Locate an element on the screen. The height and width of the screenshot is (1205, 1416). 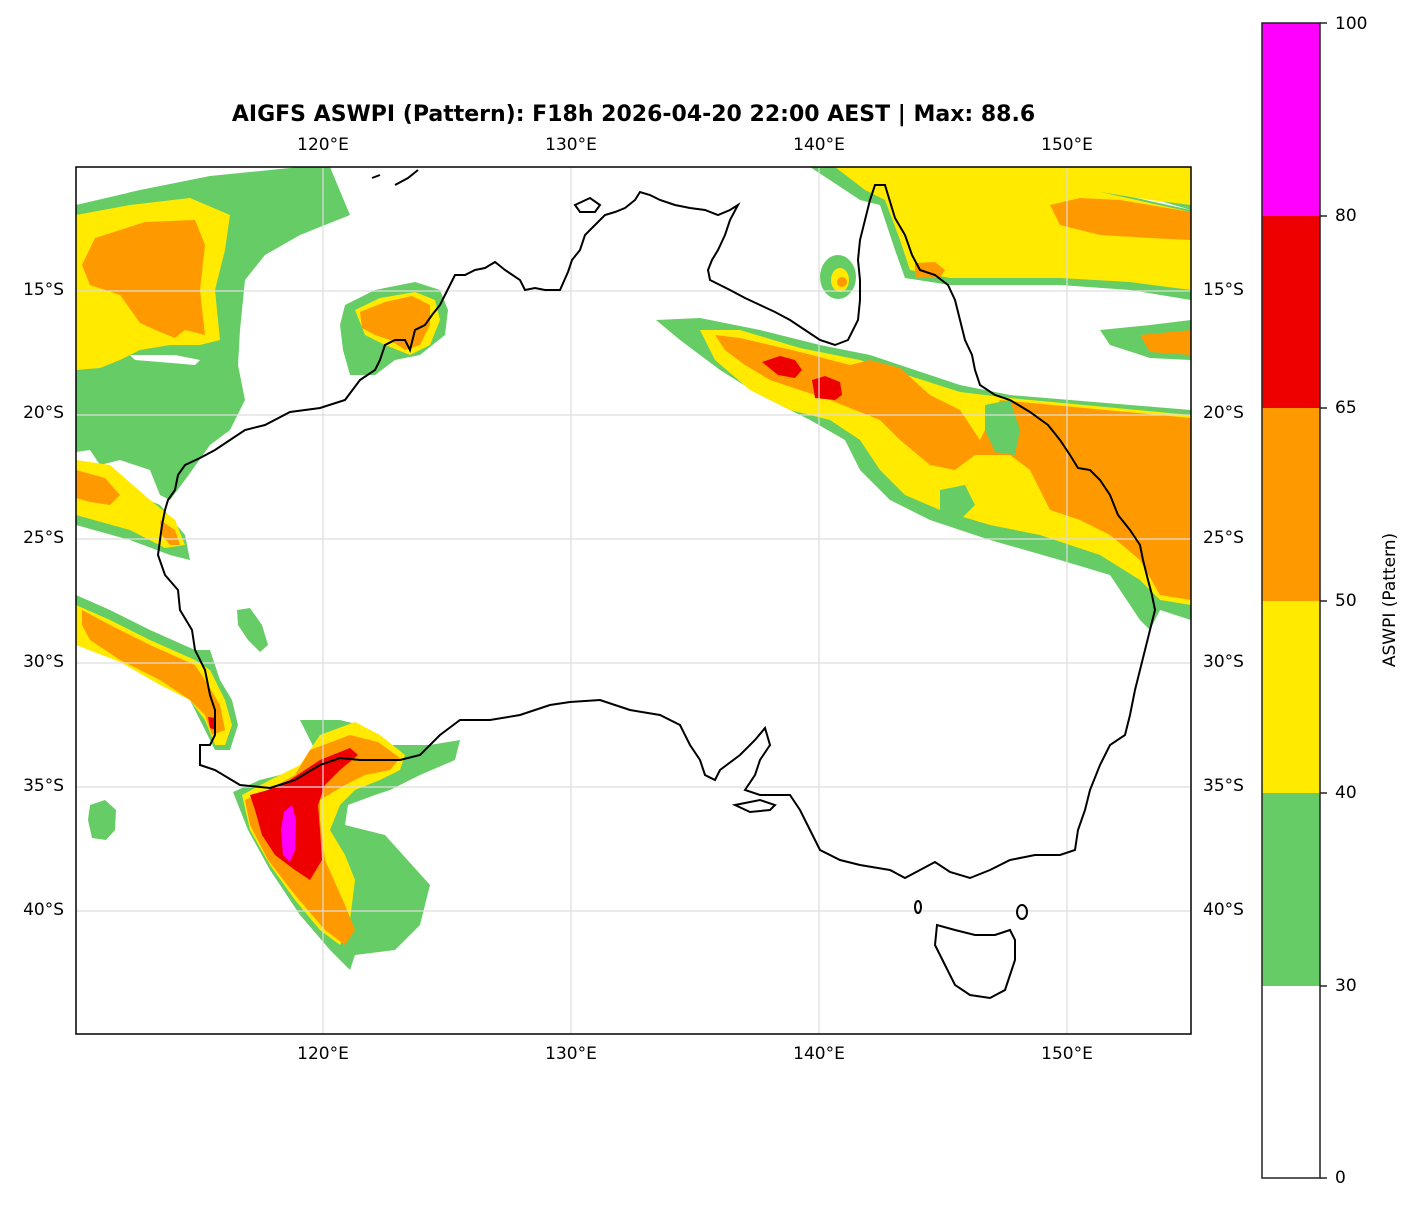
top-tick-130e: 130°E is located at coordinates (571, 145).